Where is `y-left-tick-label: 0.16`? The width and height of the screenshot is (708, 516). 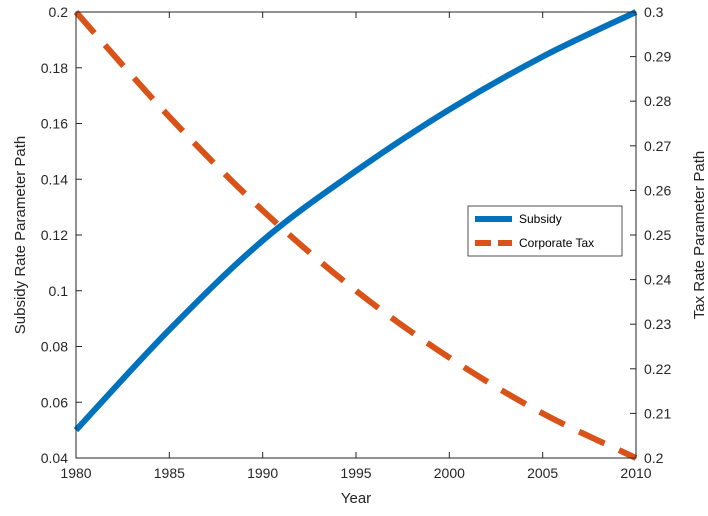
y-left-tick-label: 0.16 is located at coordinates (54, 124).